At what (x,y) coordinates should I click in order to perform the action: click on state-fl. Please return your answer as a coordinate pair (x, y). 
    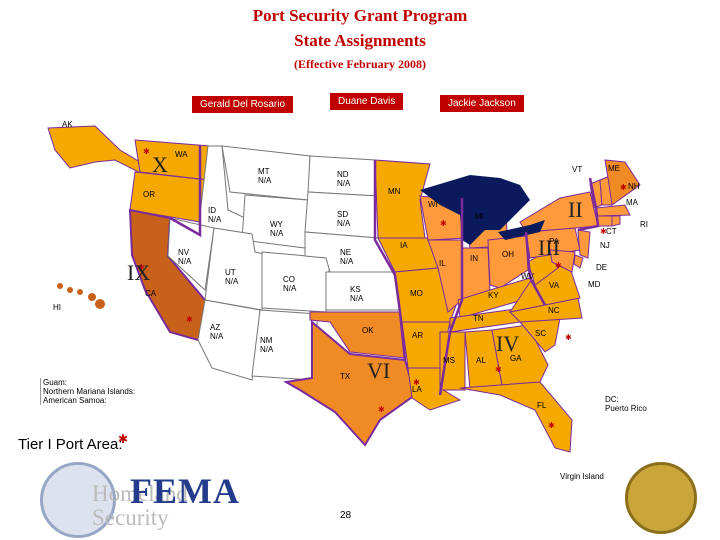
    Looking at the image, I should click on (516, 417).